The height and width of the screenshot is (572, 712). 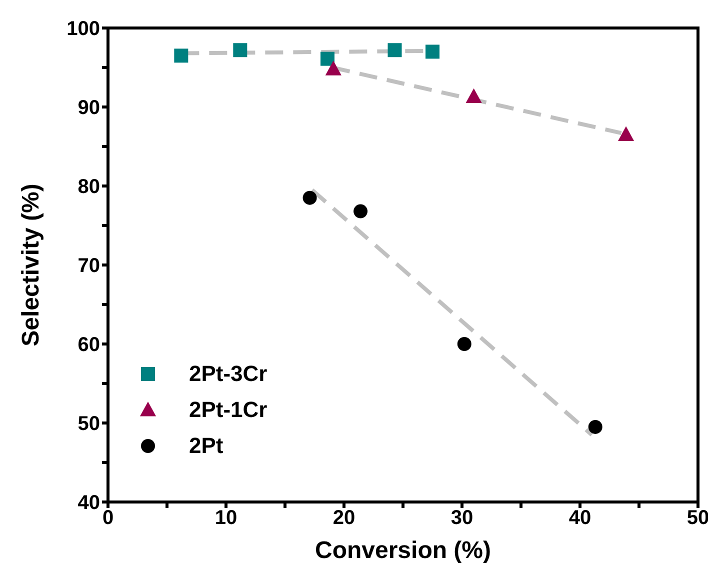 What do you see at coordinates (462, 518) in the screenshot?
I see `x-tick-label: 30` at bounding box center [462, 518].